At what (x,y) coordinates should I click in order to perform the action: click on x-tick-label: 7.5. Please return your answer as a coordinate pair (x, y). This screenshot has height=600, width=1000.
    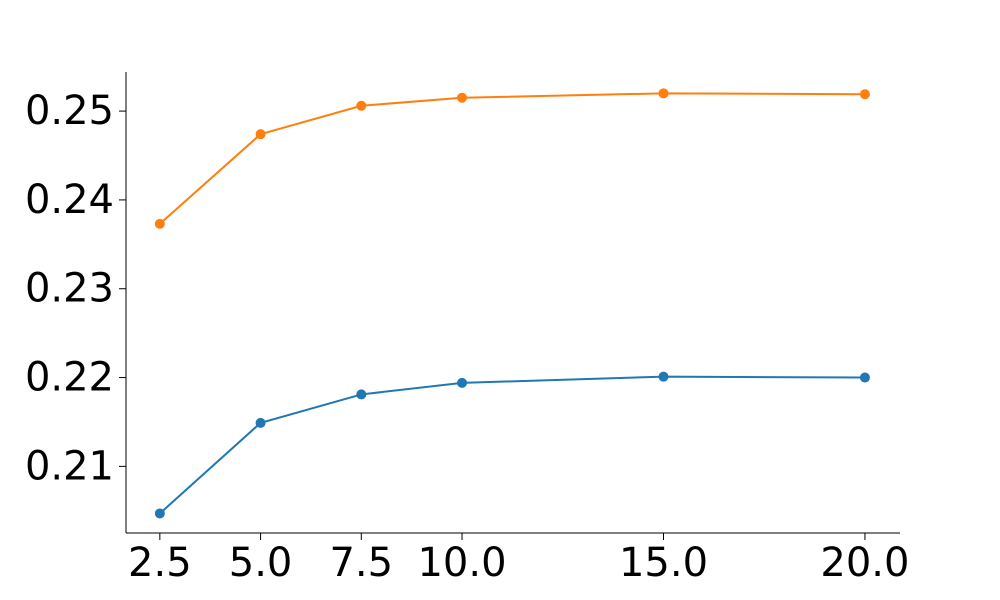
    Looking at the image, I should click on (361, 563).